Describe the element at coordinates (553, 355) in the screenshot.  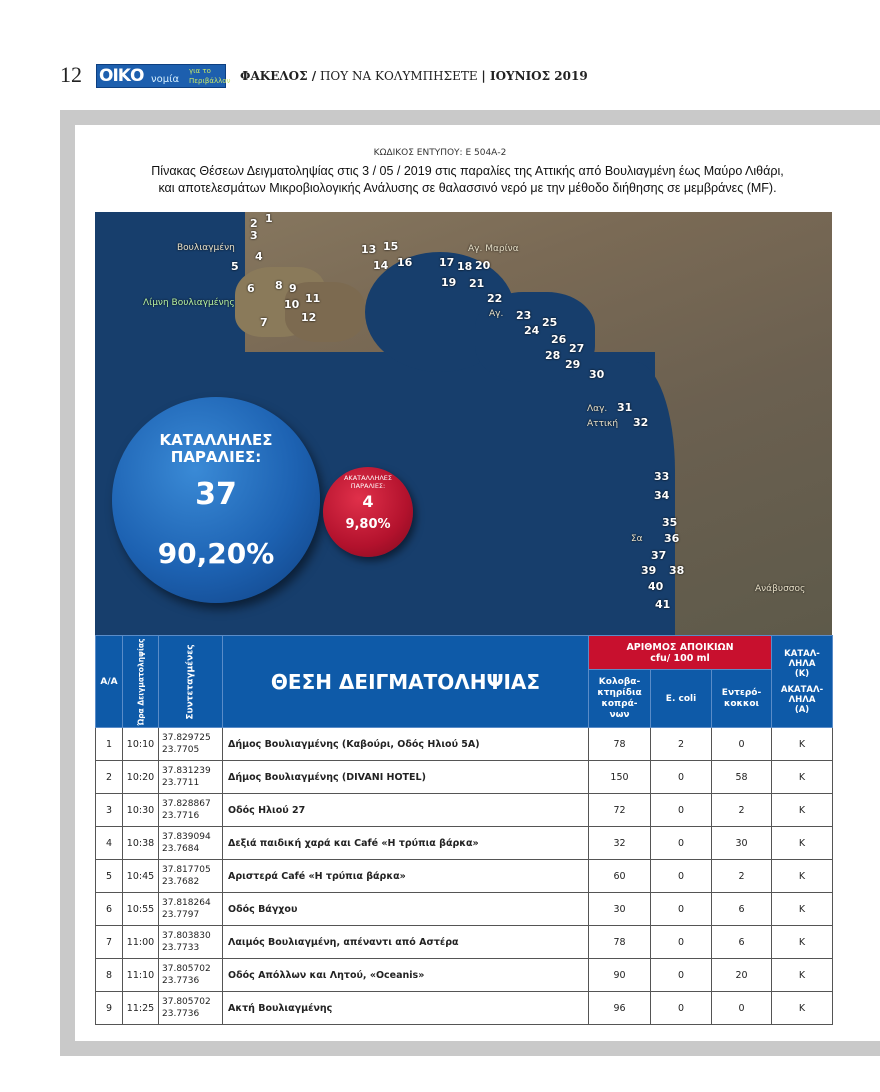
I see `sampling-point-label: 28` at that location.